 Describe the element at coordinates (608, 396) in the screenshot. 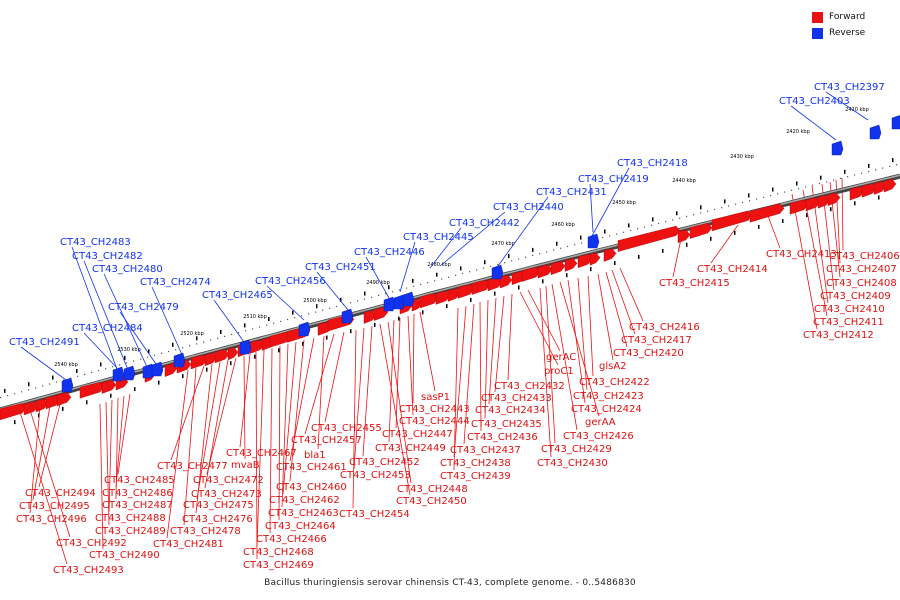

I see `forward-gene-label: CT43_CH2423` at that location.